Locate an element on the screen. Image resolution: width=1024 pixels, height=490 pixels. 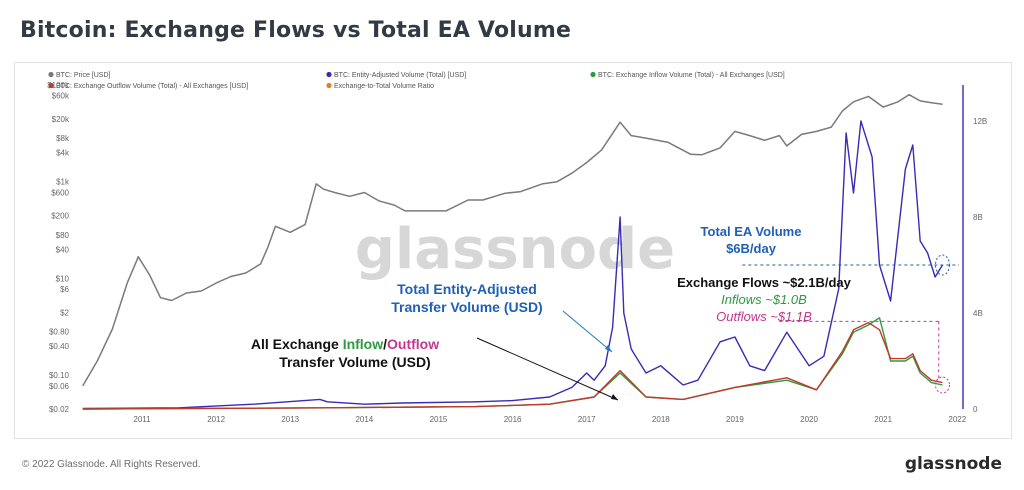
left-axis-tick: $40 is located at coordinates (63, 249).